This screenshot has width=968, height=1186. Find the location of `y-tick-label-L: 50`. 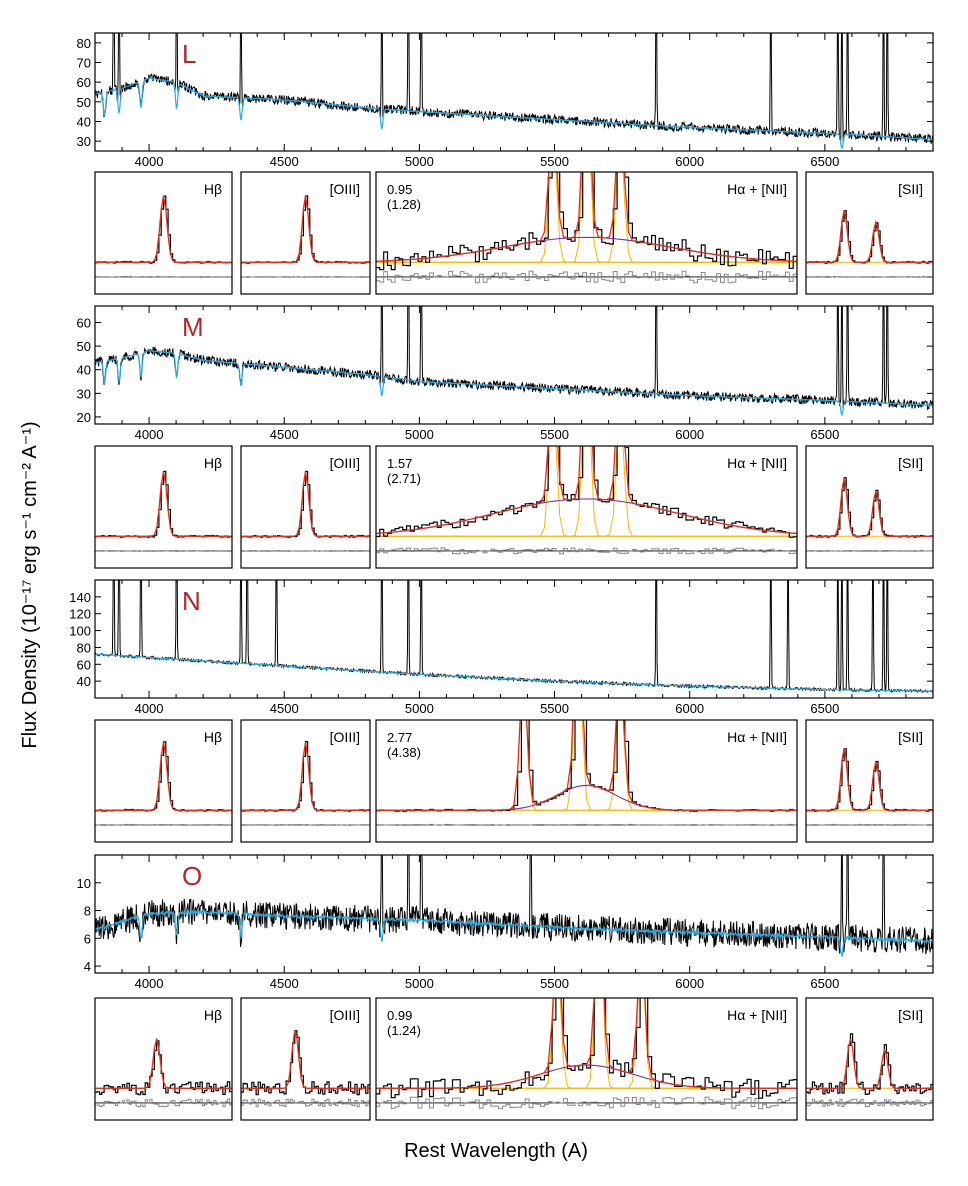

y-tick-label-L: 50 is located at coordinates (84, 102).